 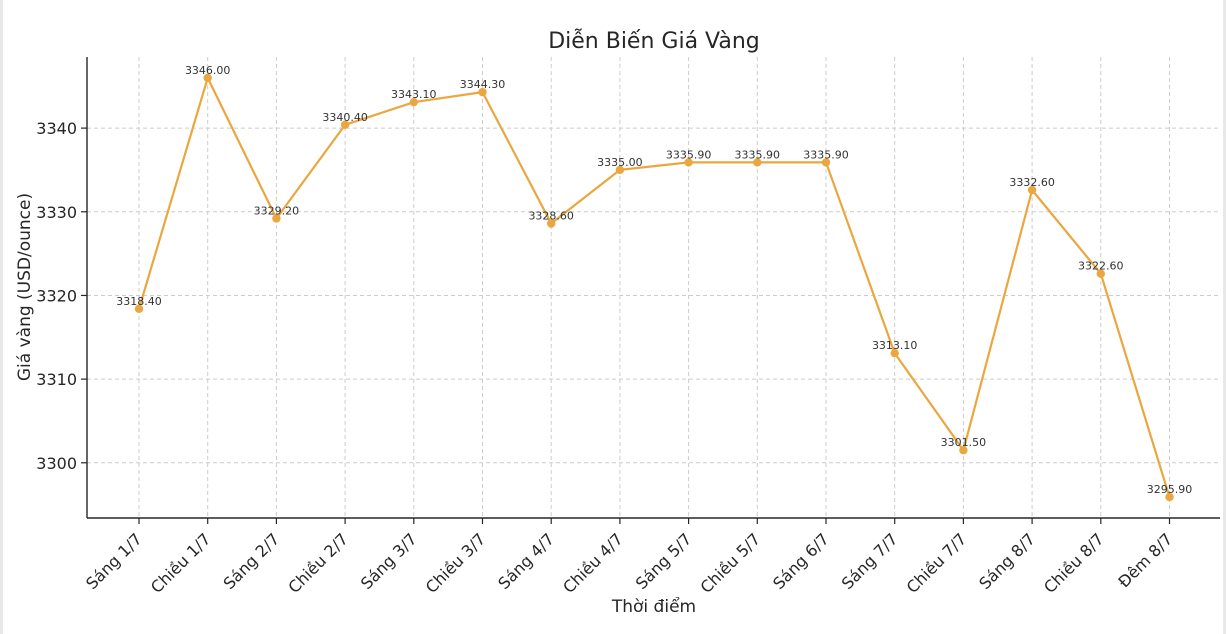 What do you see at coordinates (654, 41) in the screenshot?
I see `chart-title: Diễn Biến Giá Vàng` at bounding box center [654, 41].